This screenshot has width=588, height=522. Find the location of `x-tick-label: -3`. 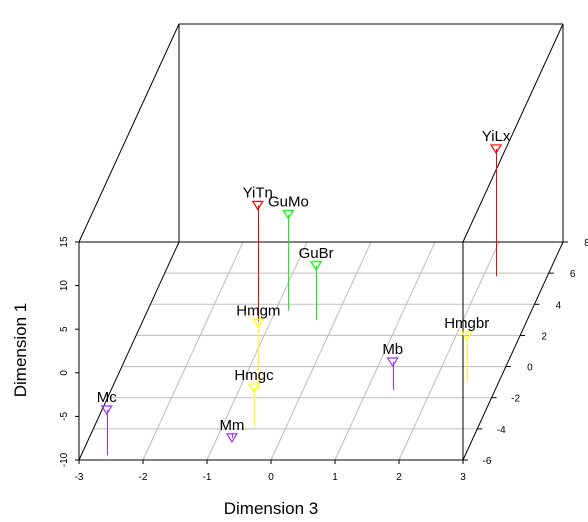

x-tick-label: -3 is located at coordinates (79, 477).